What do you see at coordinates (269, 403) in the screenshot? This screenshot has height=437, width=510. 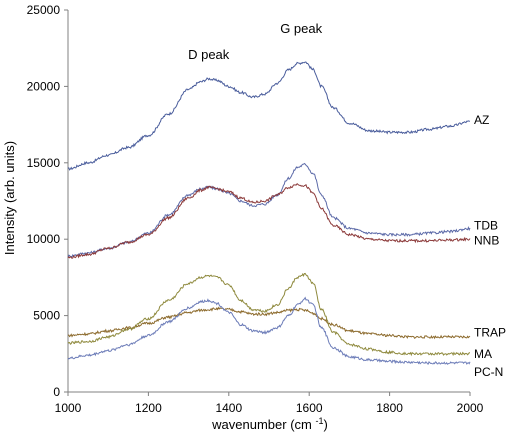 I see `x-tick-labels: 1000 1200 1400 1600 1800 2000` at bounding box center [269, 403].